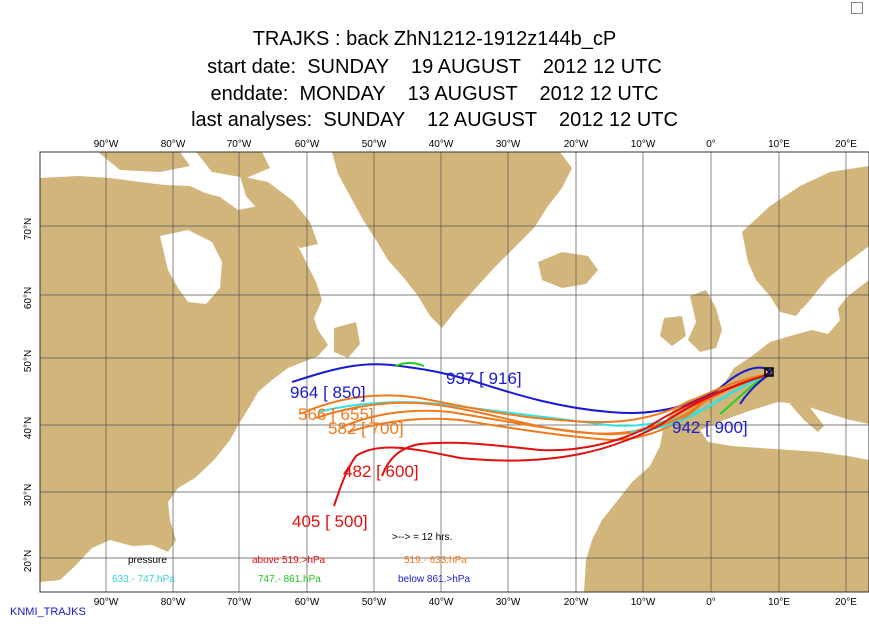 Image resolution: width=869 pixels, height=630 pixels. I want to click on legend-band3: 747.- 861.hPa, so click(289, 579).